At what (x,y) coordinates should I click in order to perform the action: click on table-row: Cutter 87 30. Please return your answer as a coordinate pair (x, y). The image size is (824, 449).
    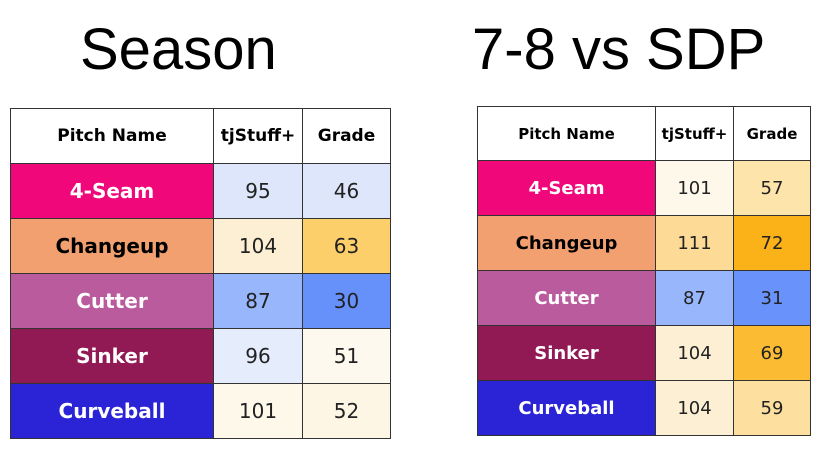
    Looking at the image, I should click on (200, 301).